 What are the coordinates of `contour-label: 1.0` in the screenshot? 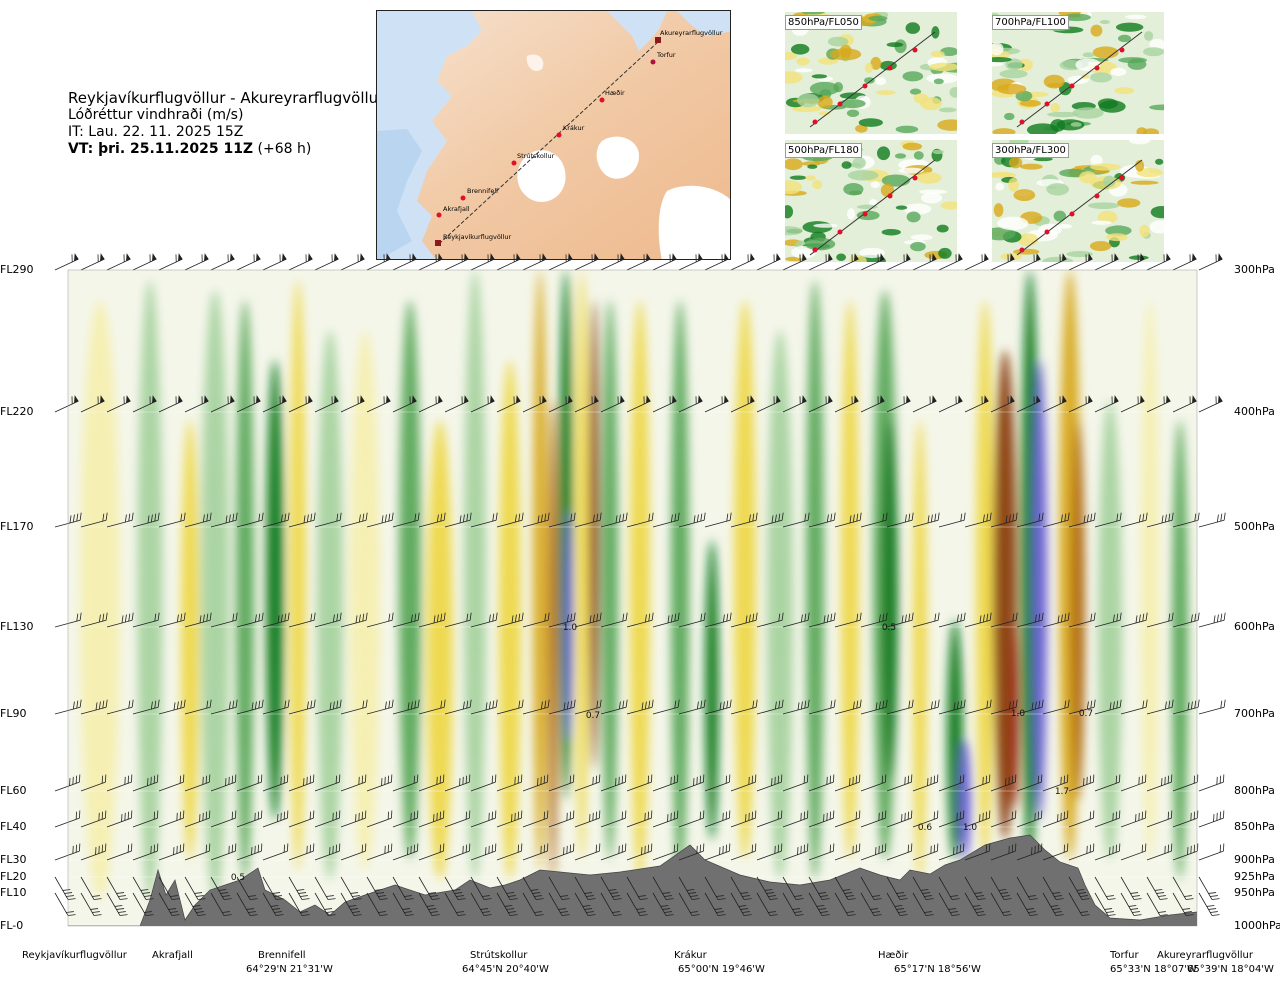 It's located at (1018, 714).